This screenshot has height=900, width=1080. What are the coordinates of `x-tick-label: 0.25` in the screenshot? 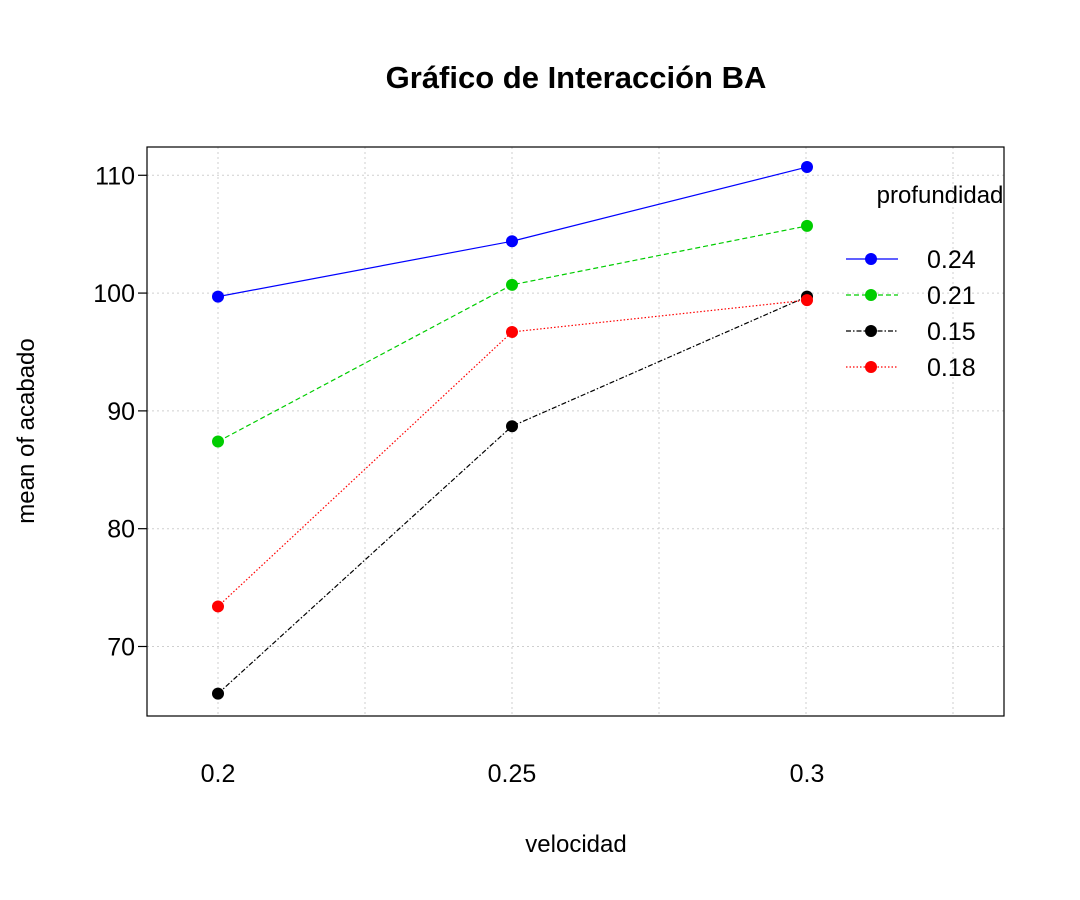 It's located at (512, 774).